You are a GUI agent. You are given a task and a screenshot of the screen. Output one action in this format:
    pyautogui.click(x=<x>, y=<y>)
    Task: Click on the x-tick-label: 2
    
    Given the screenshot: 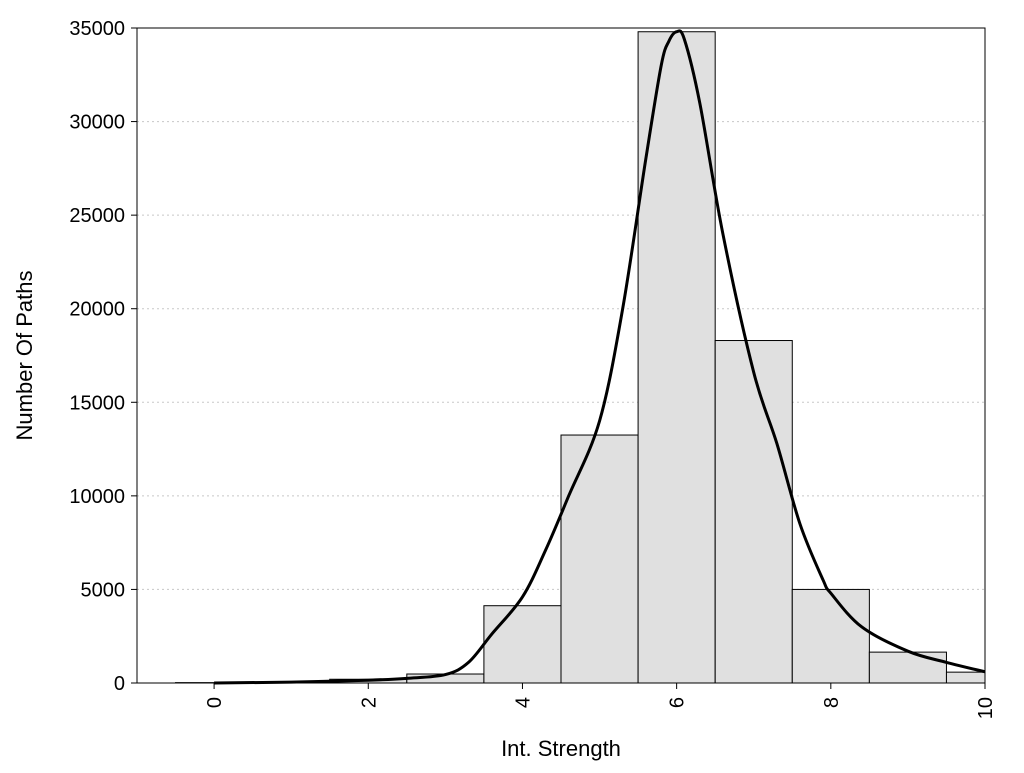 What is the action you would take?
    pyautogui.click(x=369, y=702)
    